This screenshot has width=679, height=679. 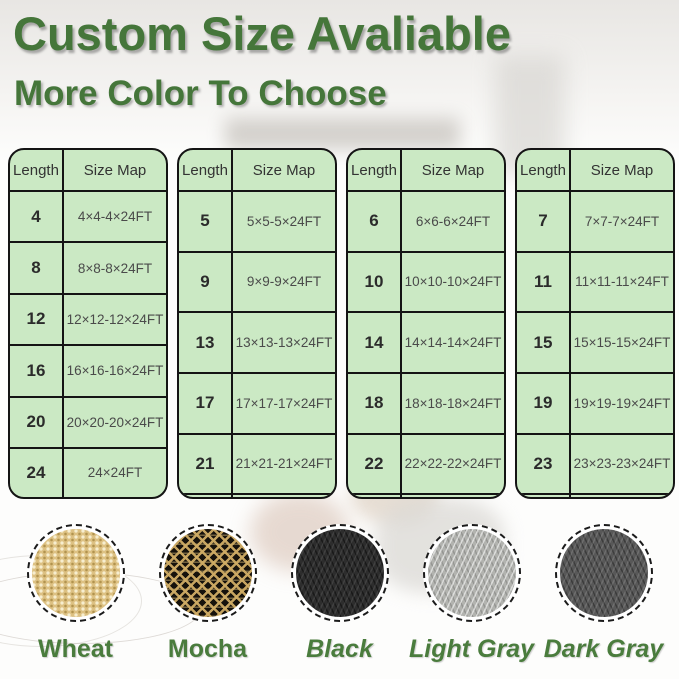 What do you see at coordinates (75, 649) in the screenshot?
I see `swatch-label-wheat: Wheat` at bounding box center [75, 649].